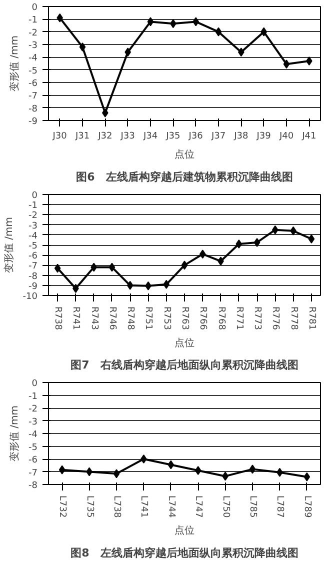  I want to click on x-tick-label: J36, so click(196, 137).